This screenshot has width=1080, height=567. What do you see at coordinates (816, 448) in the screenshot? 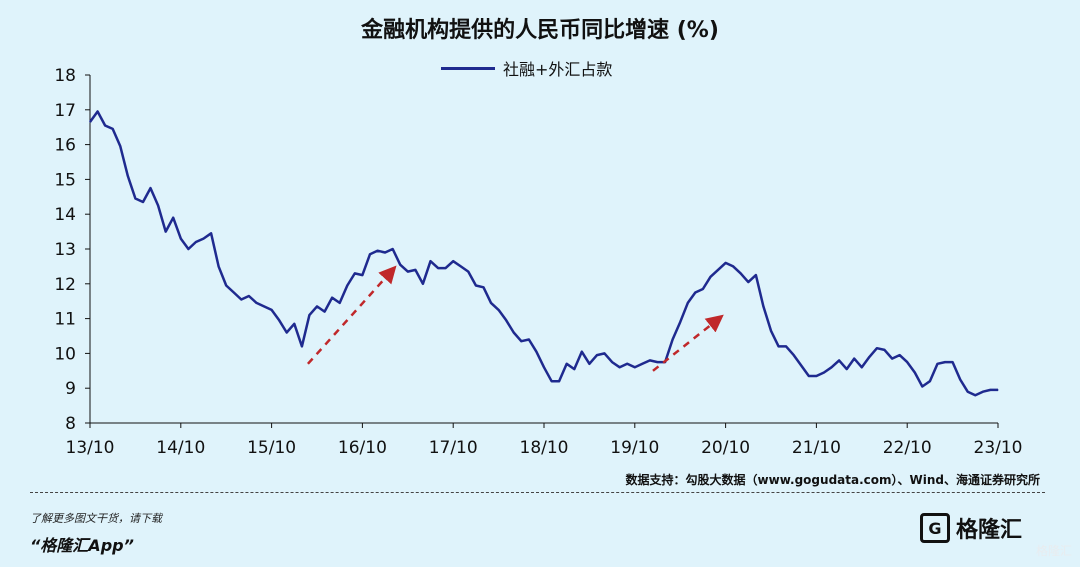
I see `x-tick-label: 21/10` at bounding box center [816, 448].